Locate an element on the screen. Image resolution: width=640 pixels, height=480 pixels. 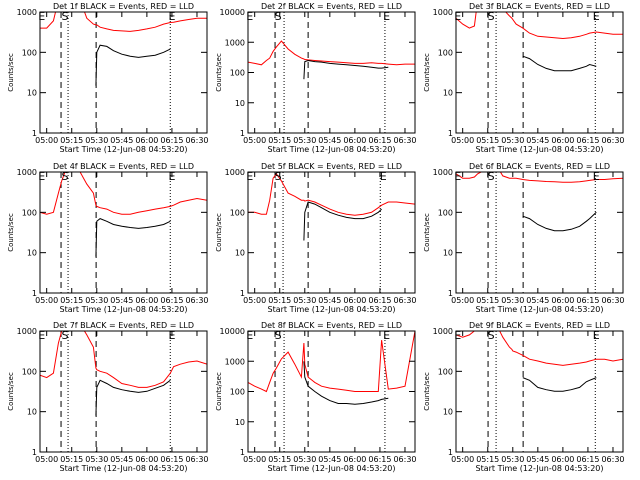
chart-title: Det 8f BLACK = Events, RED = LLD is located at coordinates (331, 325).